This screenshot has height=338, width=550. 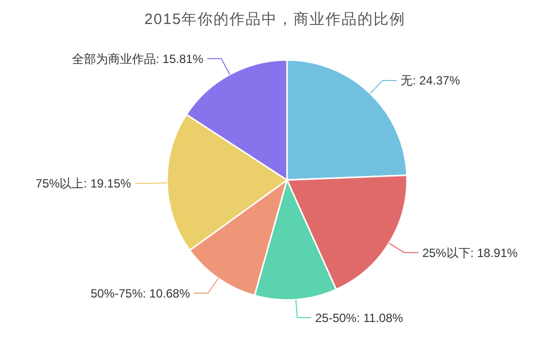 I want to click on slice-label: 75%以上: 19.15%, so click(x=84, y=183).